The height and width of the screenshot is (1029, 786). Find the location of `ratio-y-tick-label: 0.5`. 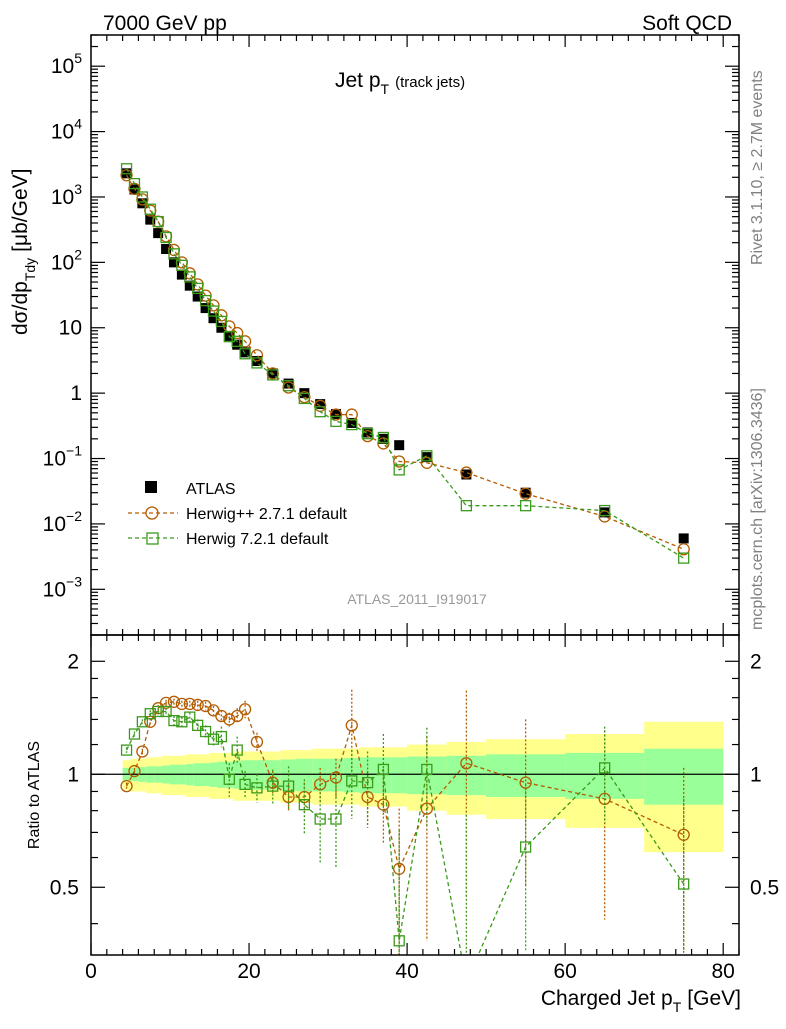

ratio-y-tick-label: 0.5 is located at coordinates (64, 887).